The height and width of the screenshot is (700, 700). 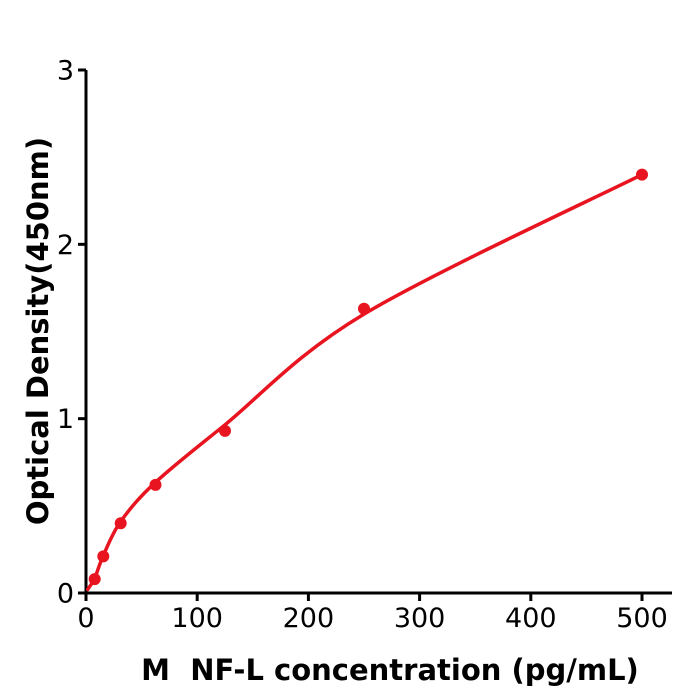 I want to click on y-tick-label: 3, so click(x=65, y=71).